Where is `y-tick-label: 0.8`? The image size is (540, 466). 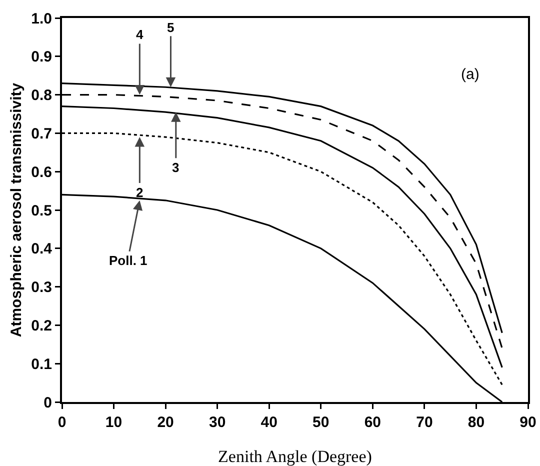 y-tick-label: 0.8 is located at coordinates (41, 95).